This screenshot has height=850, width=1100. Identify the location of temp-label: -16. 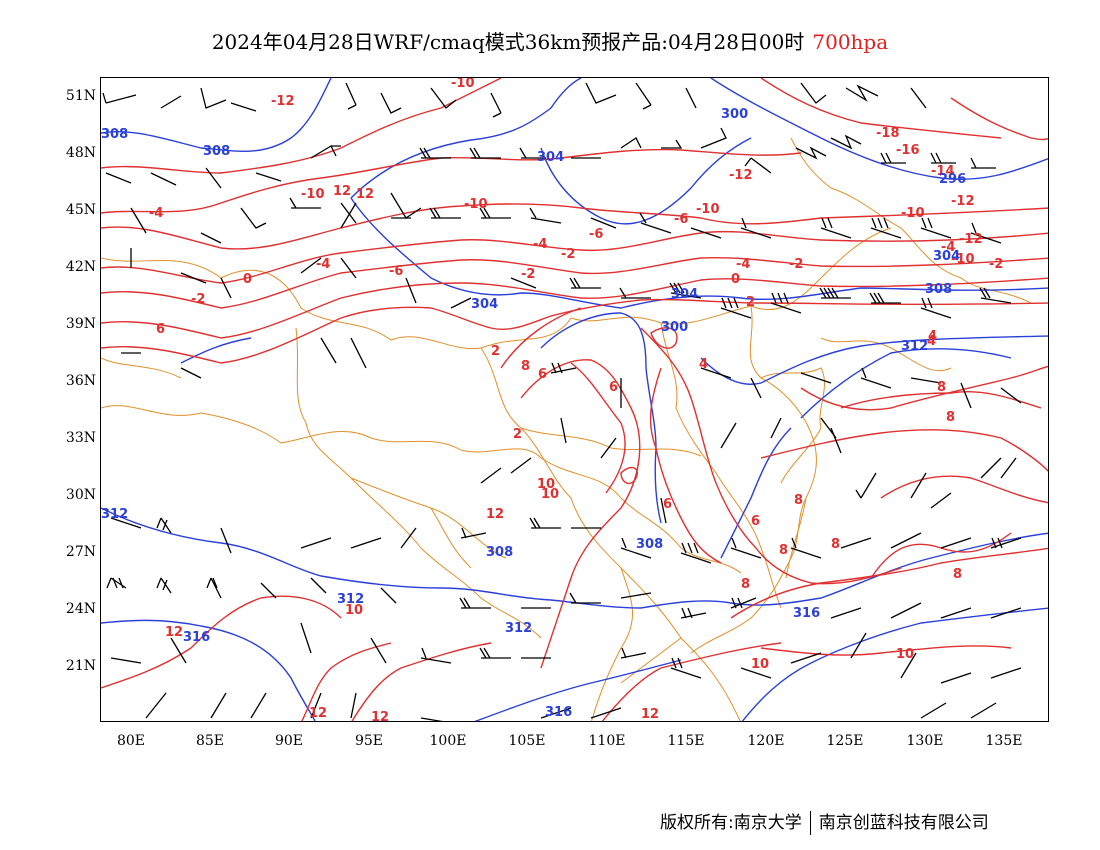
(908, 150).